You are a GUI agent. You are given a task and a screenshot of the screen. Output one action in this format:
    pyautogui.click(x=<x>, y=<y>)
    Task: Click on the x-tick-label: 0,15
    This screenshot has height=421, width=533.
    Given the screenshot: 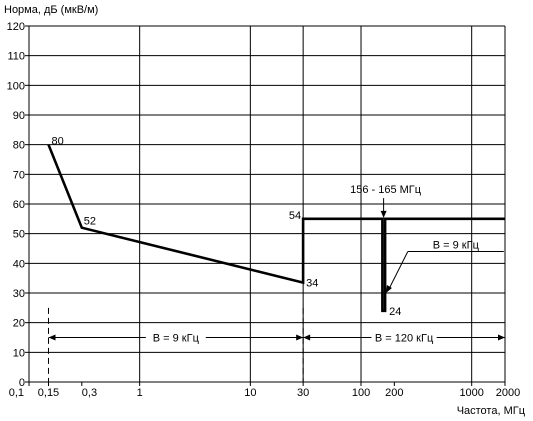 What is the action you would take?
    pyautogui.click(x=48, y=393)
    